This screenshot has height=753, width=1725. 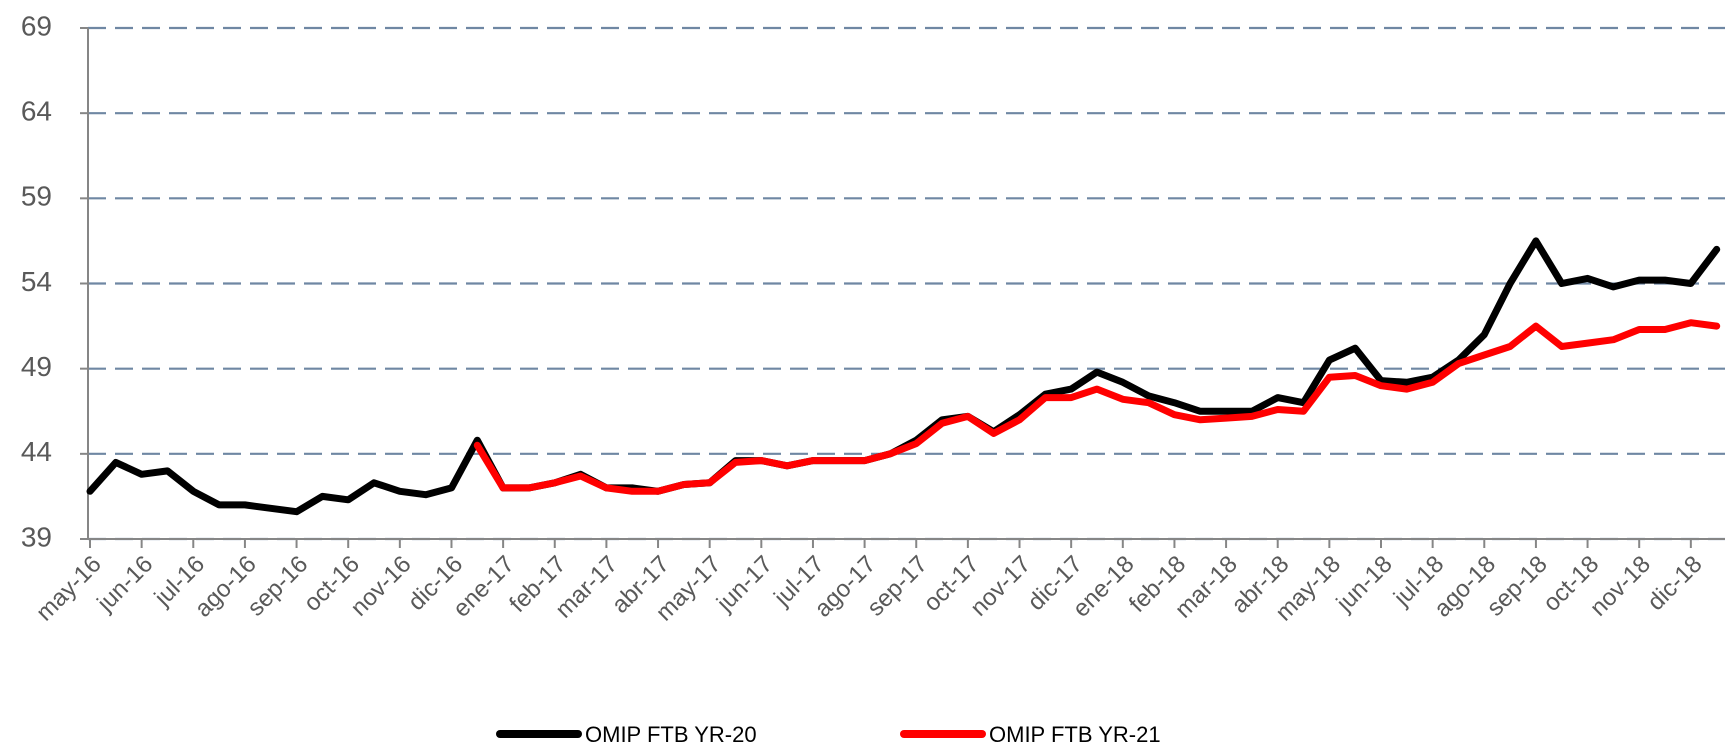 I want to click on legend-item: OMIP FTB YR-20, so click(x=626, y=734).